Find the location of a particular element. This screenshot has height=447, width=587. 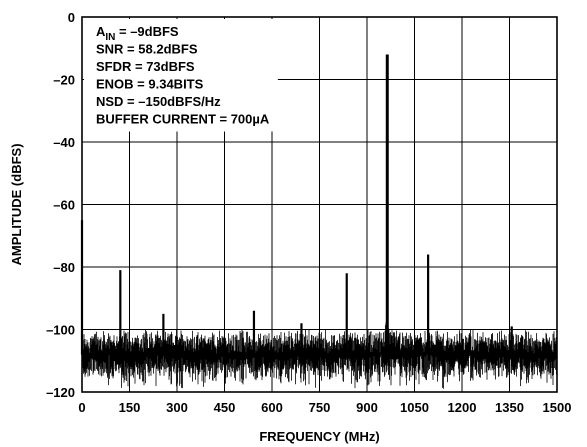

annotation-line: BUFFER CURRENT = 700µA is located at coordinates (183, 119).